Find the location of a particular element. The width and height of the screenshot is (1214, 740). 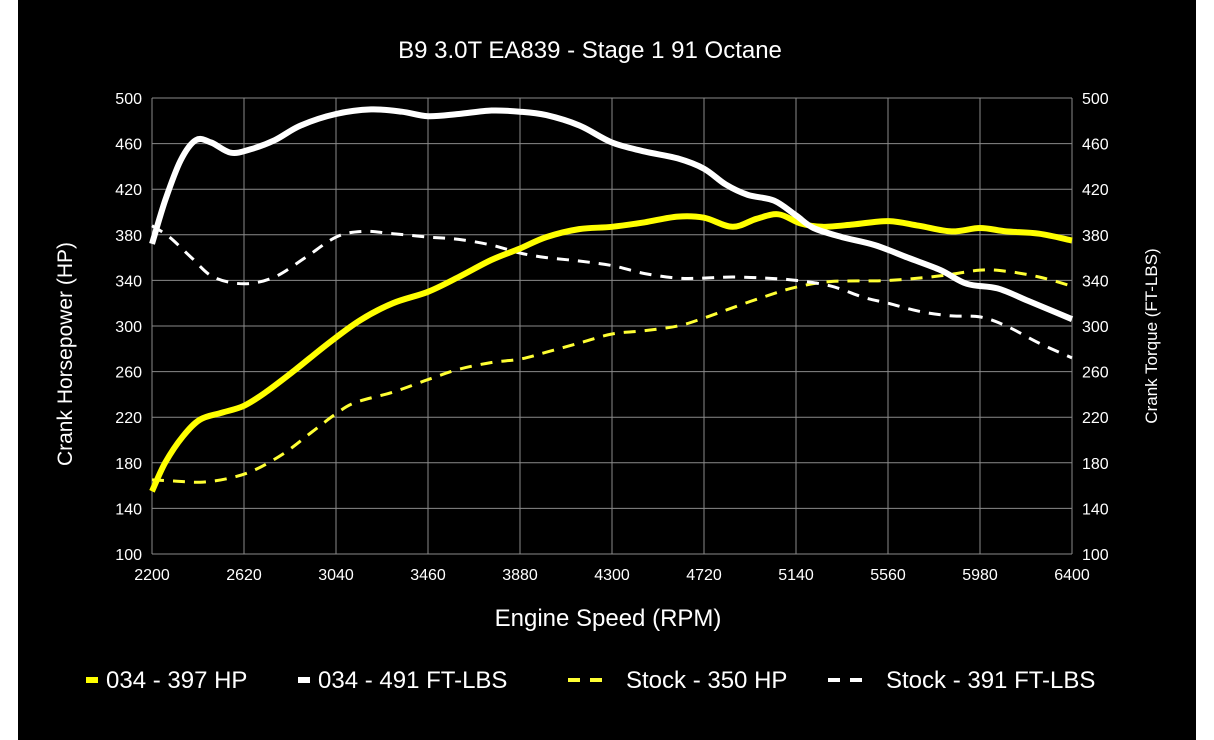

y2-tick-label: 220 is located at coordinates (1095, 418).